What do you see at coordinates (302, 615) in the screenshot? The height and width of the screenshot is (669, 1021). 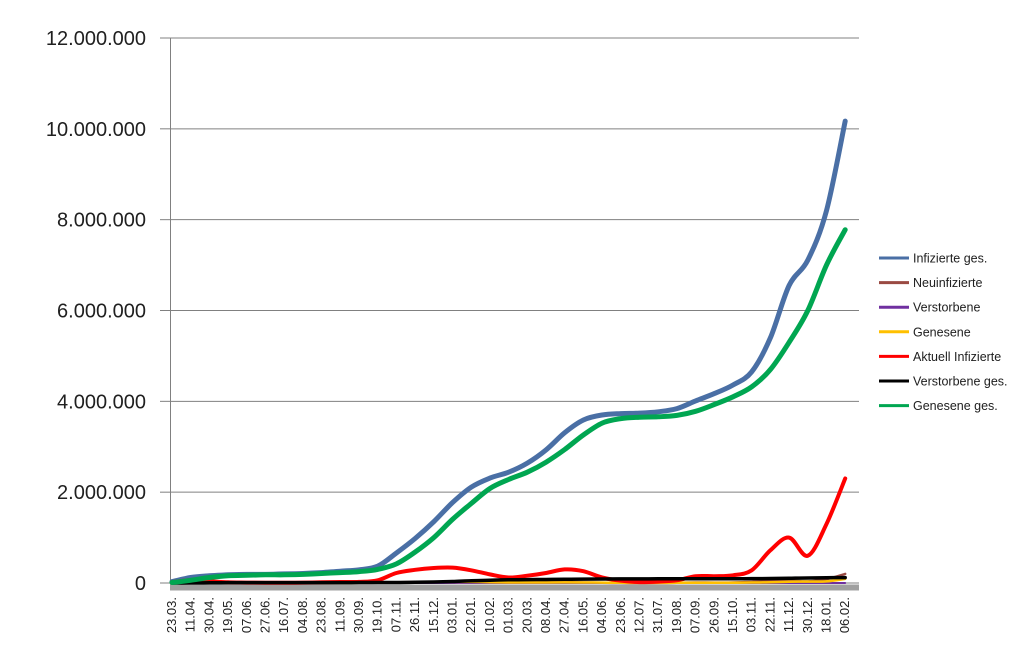 I see `x-axis-label: 04.08.` at bounding box center [302, 615].